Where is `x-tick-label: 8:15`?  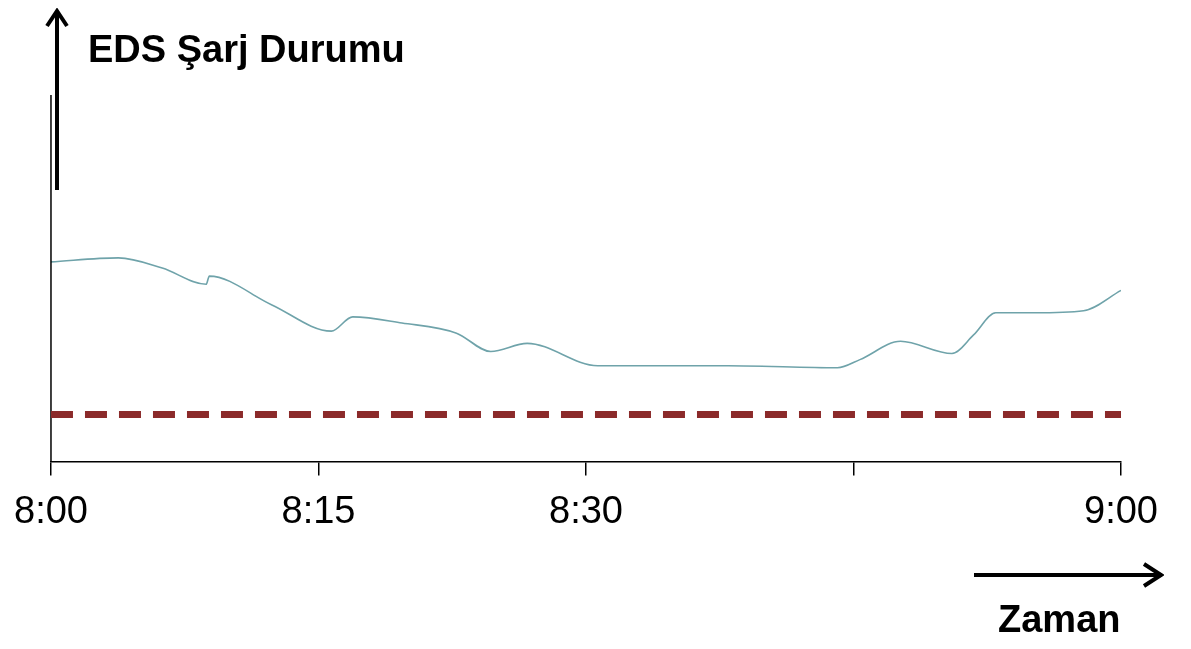
x-tick-label: 8:15 is located at coordinates (318, 509).